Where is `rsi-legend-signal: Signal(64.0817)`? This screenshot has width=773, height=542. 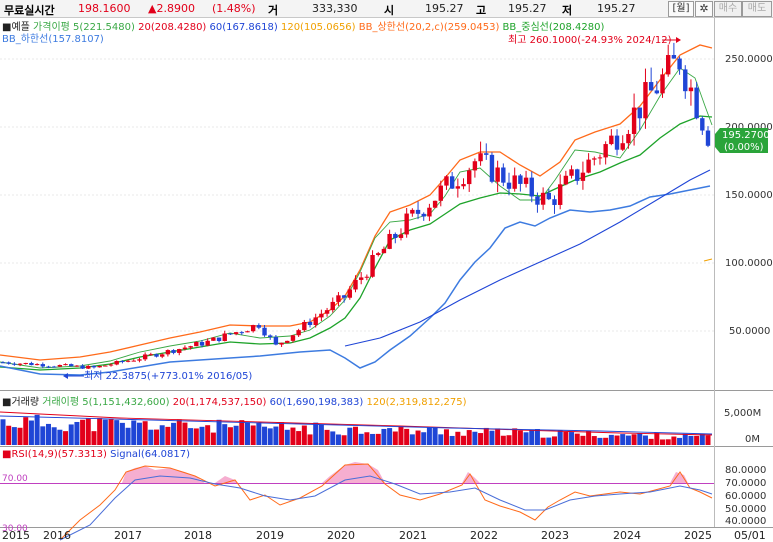 rsi-legend-signal: Signal(64.0817) is located at coordinates (150, 454).